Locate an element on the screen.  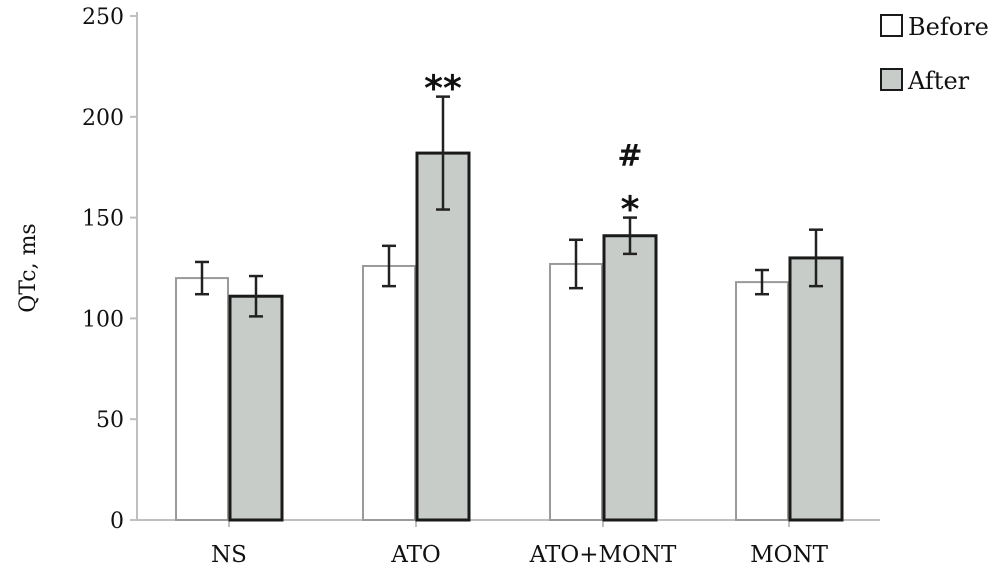
legend-swatch-before is located at coordinates (891, 25).